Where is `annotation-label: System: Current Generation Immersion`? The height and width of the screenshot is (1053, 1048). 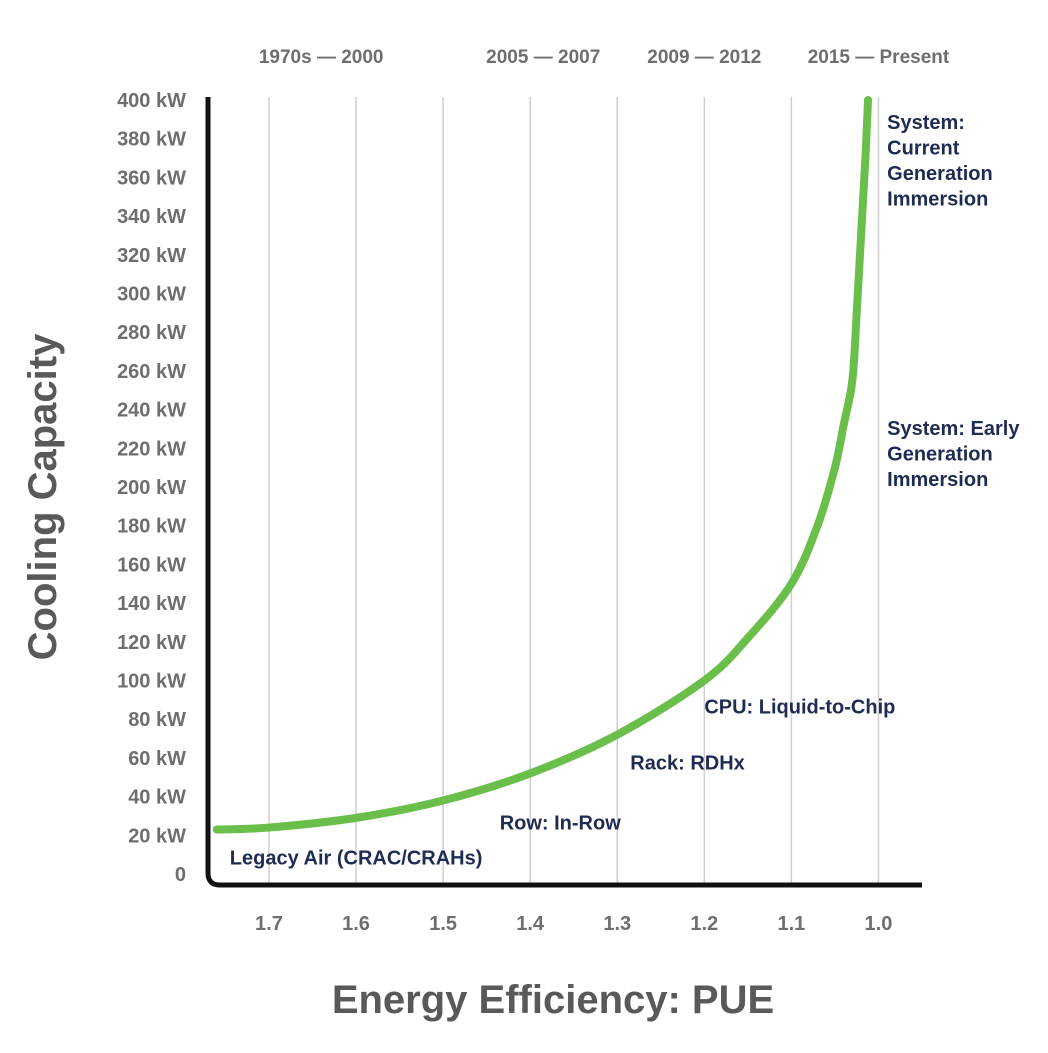 annotation-label: System: Current Generation Immersion is located at coordinates (940, 161).